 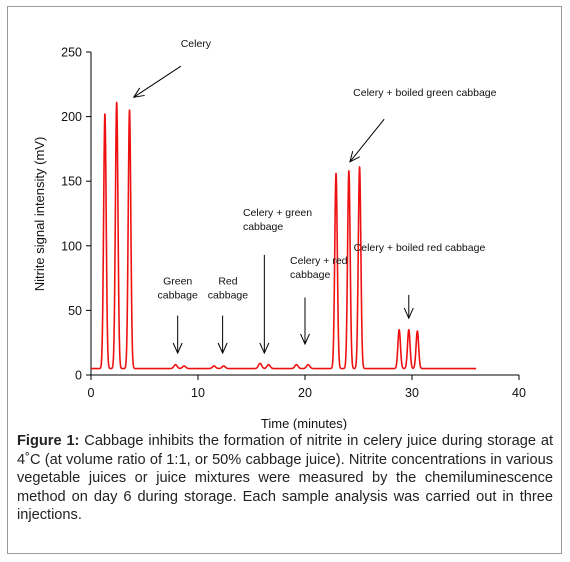 What do you see at coordinates (75, 311) in the screenshot?
I see `y-tick-label: 50` at bounding box center [75, 311].